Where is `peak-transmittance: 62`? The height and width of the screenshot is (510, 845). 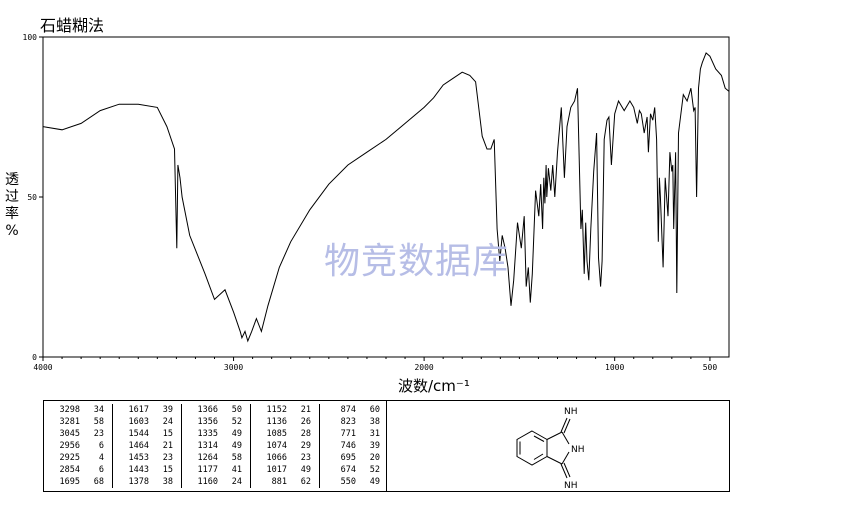 peak-transmittance: 62 is located at coordinates (305, 482).